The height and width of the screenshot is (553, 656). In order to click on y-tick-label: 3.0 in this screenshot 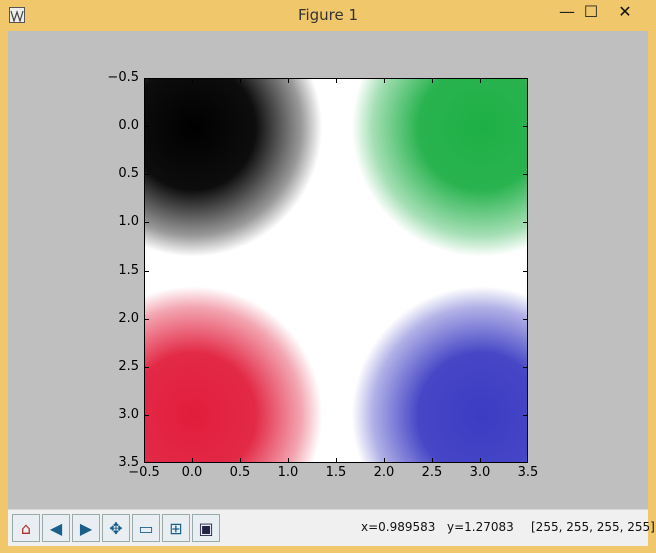, I will do `click(128, 414)`.